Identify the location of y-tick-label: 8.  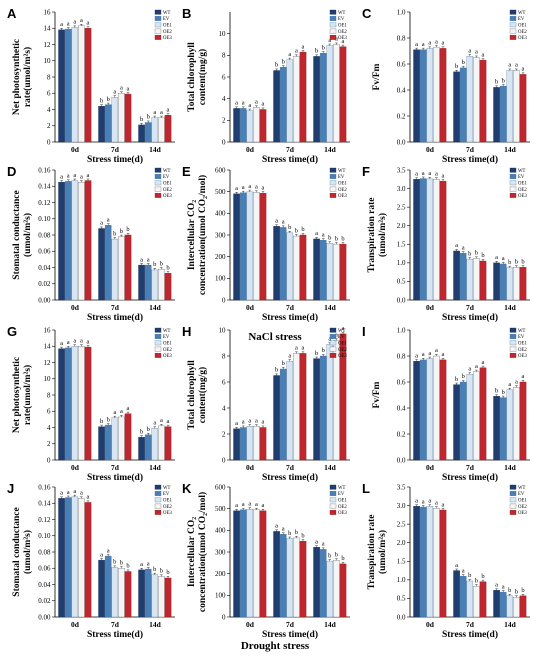
(49, 77).